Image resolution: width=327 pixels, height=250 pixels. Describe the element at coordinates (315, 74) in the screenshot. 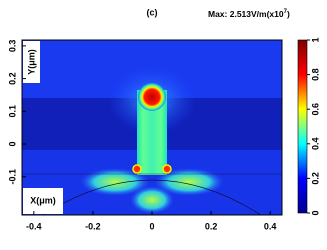

I see `colorbar-tick-label: 0.8` at that location.